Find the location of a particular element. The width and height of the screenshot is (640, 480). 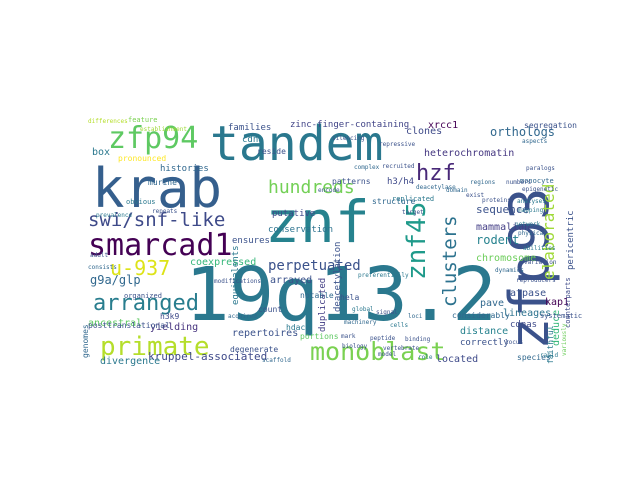

cloud-word: lineages is located at coordinates (527, 313).